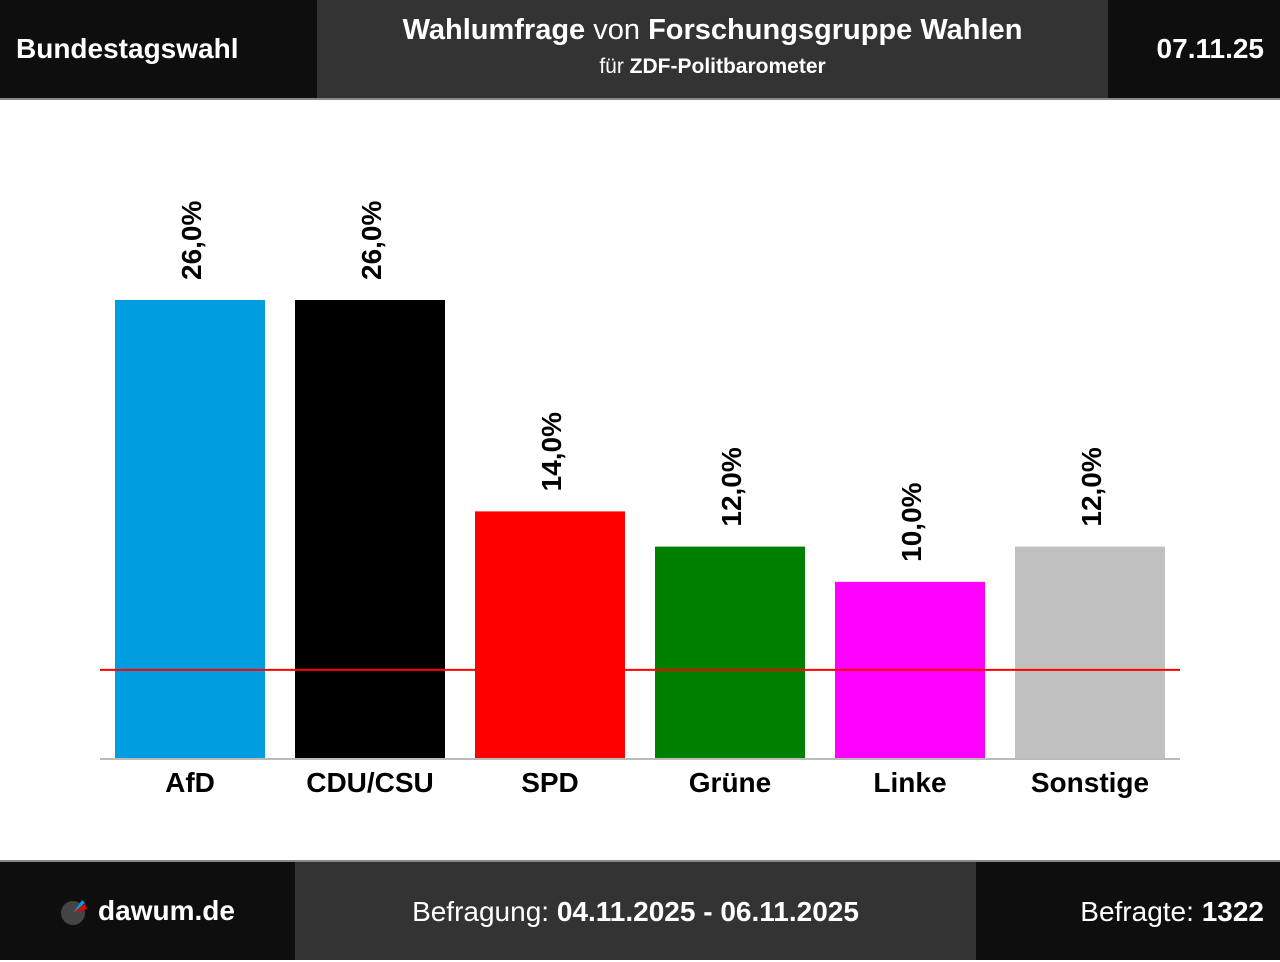 The height and width of the screenshot is (962, 1280). Describe the element at coordinates (190, 782) in the screenshot. I see `category-label: AfD` at that location.